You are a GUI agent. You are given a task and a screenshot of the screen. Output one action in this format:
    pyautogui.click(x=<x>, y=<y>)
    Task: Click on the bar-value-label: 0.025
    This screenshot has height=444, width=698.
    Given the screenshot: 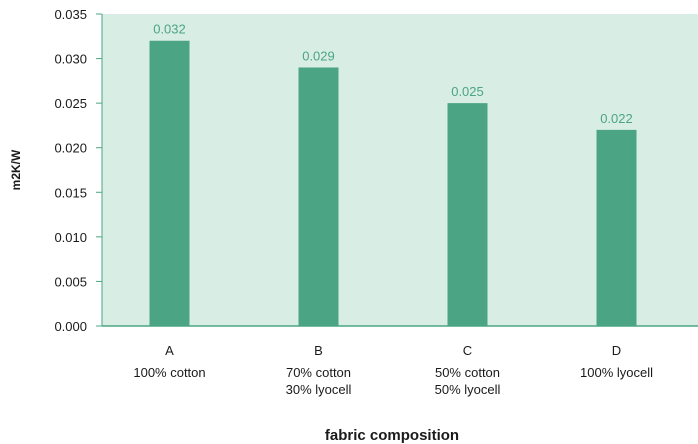 What is the action you would take?
    pyautogui.click(x=467, y=91)
    